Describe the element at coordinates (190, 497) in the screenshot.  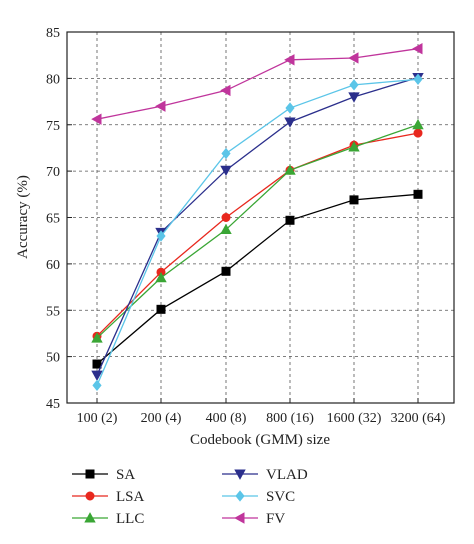
I see `legend: SA LSA LLC VLAD SVC FV` at that location.